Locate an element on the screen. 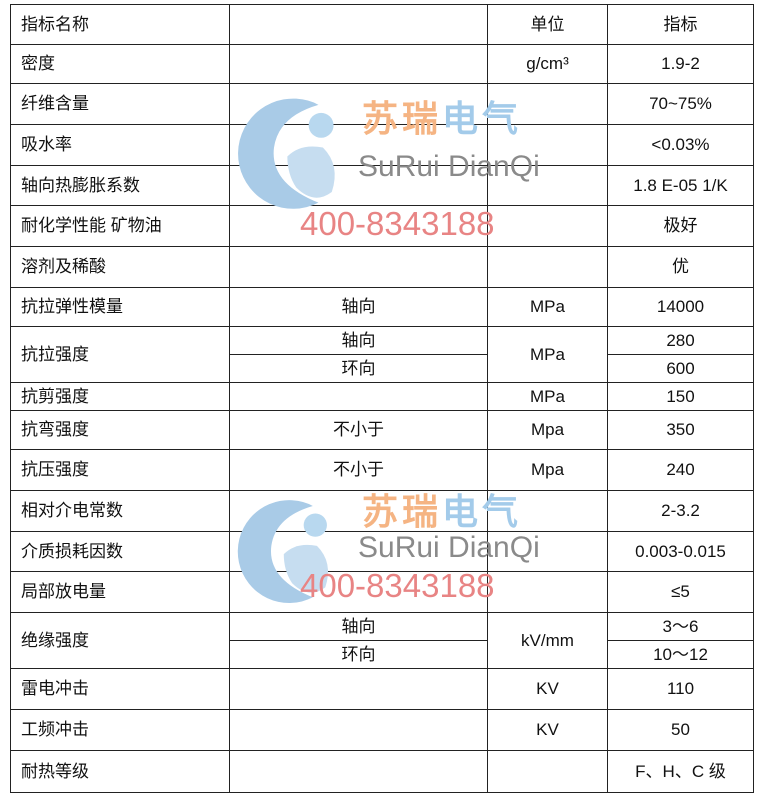  row-name: 介质损耗因数 is located at coordinates (120, 551).